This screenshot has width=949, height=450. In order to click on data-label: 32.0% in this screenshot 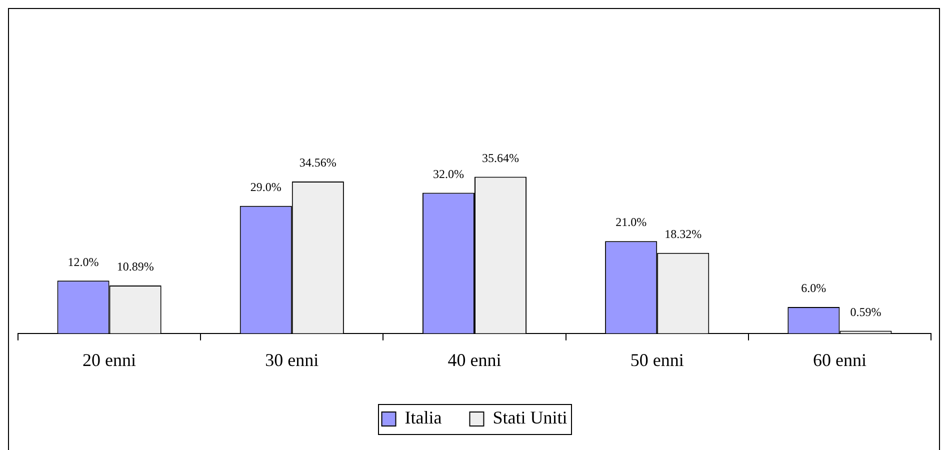, I will do `click(448, 173)`.